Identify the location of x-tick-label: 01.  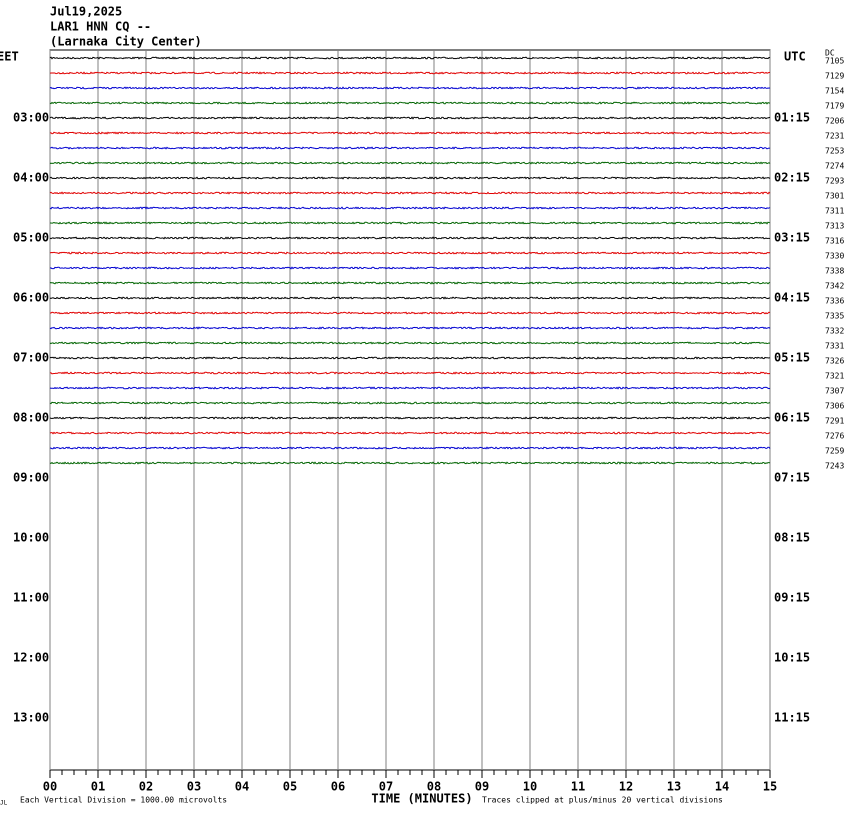
(98, 787).